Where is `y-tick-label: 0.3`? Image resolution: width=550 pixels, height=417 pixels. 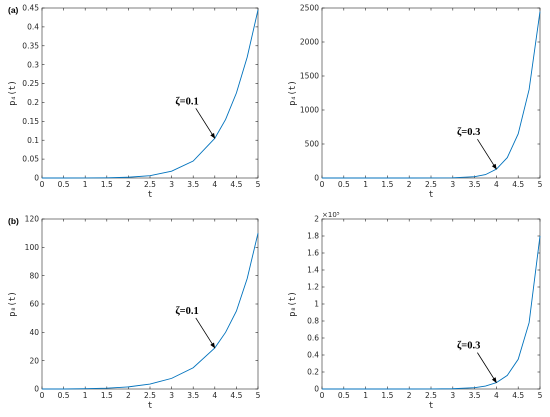
y-tick-label: 0.3 is located at coordinates (33, 64).